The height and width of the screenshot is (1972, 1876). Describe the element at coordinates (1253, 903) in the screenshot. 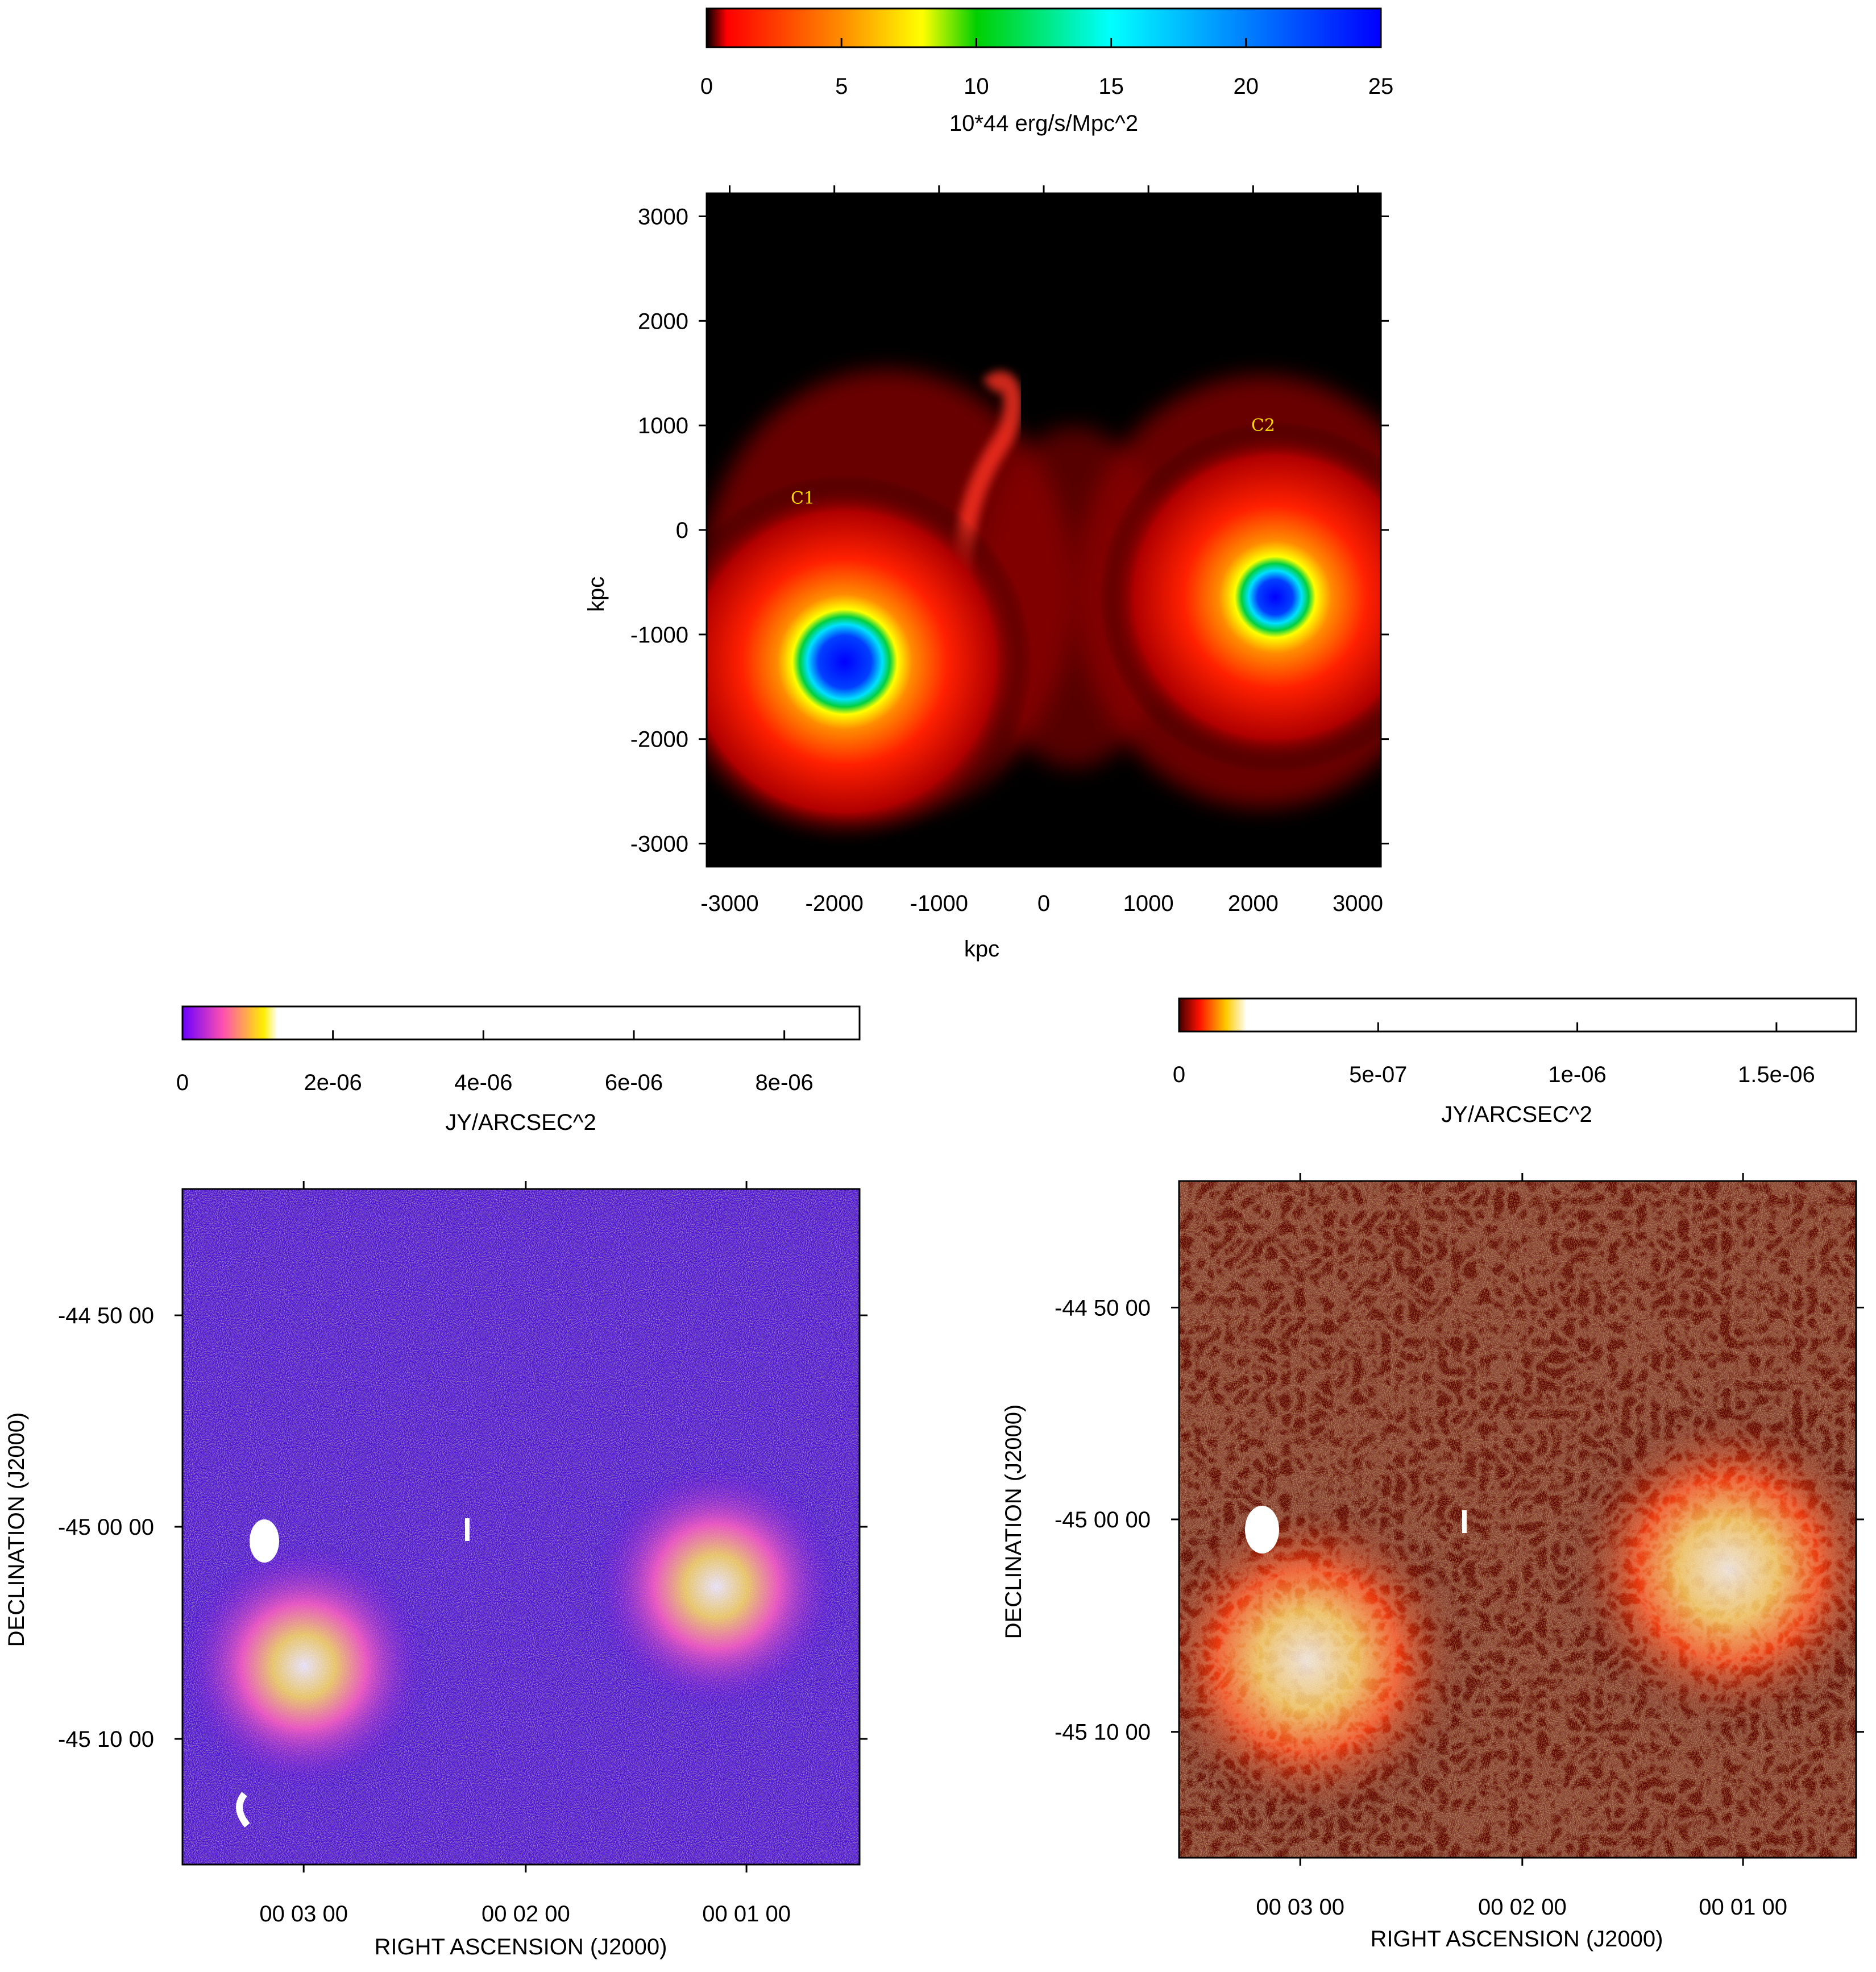

I see `top-x-tick-label: 2000` at that location.